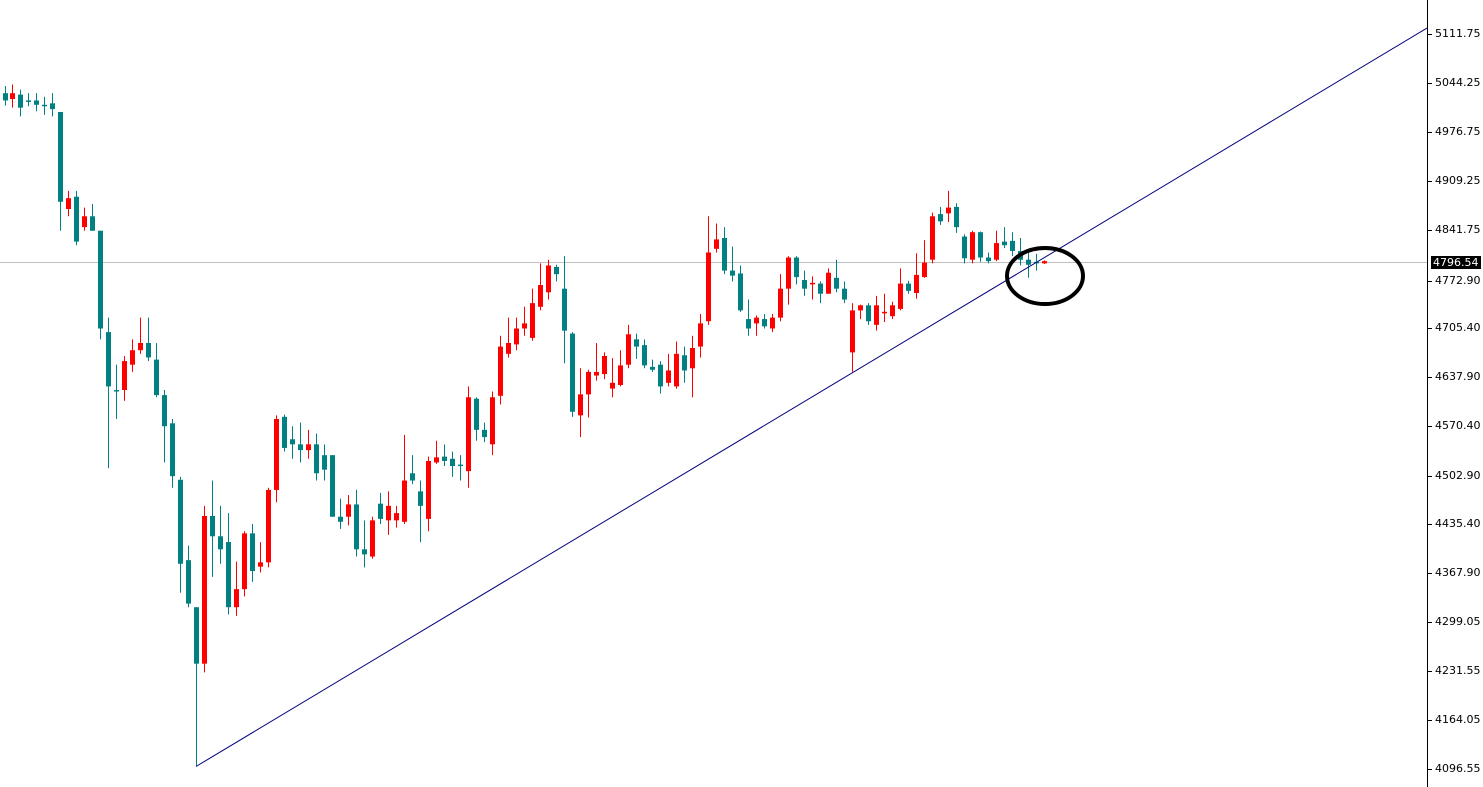 The width and height of the screenshot is (1483, 787). Describe the element at coordinates (1458, 131) in the screenshot. I see `tick-label: 4976.75` at that location.